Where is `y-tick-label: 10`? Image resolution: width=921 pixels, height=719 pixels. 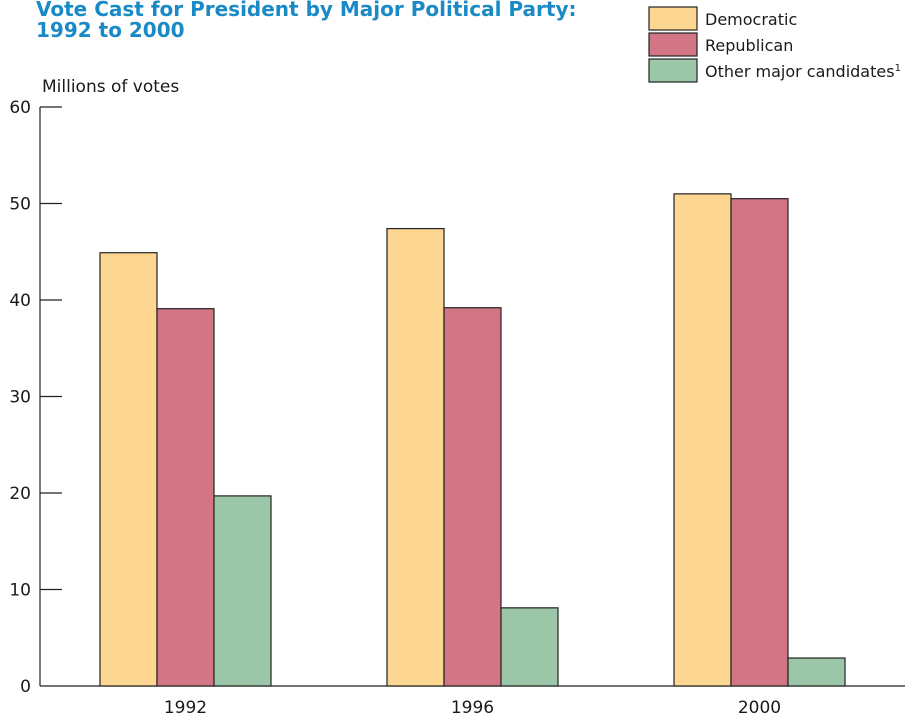 y-tick-label: 10 is located at coordinates (20, 591).